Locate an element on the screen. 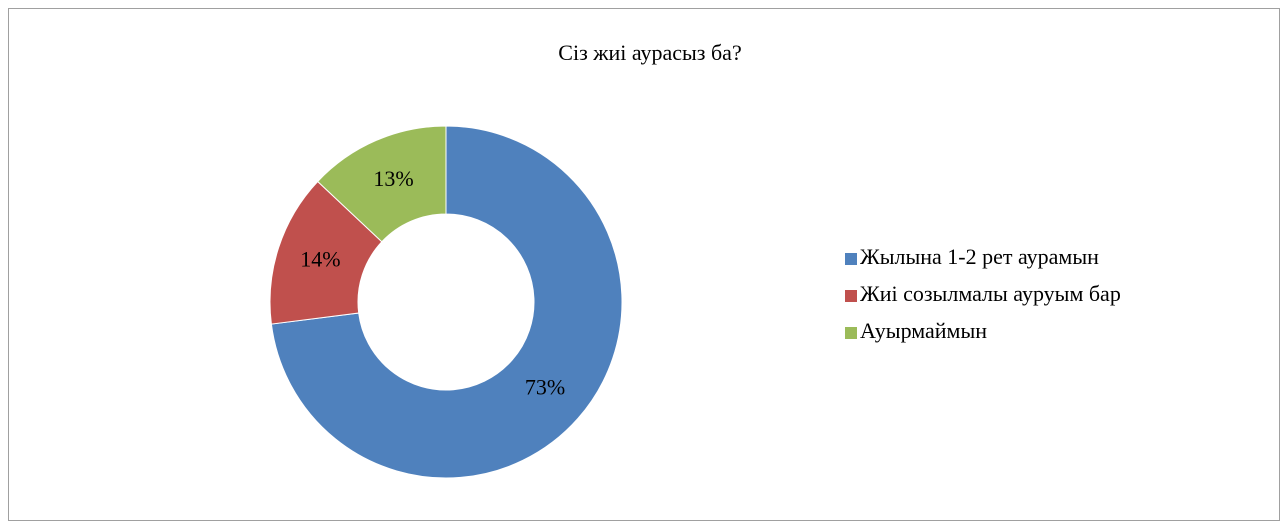 This screenshot has width=1288, height=529. data-label: 73% is located at coordinates (545, 386).